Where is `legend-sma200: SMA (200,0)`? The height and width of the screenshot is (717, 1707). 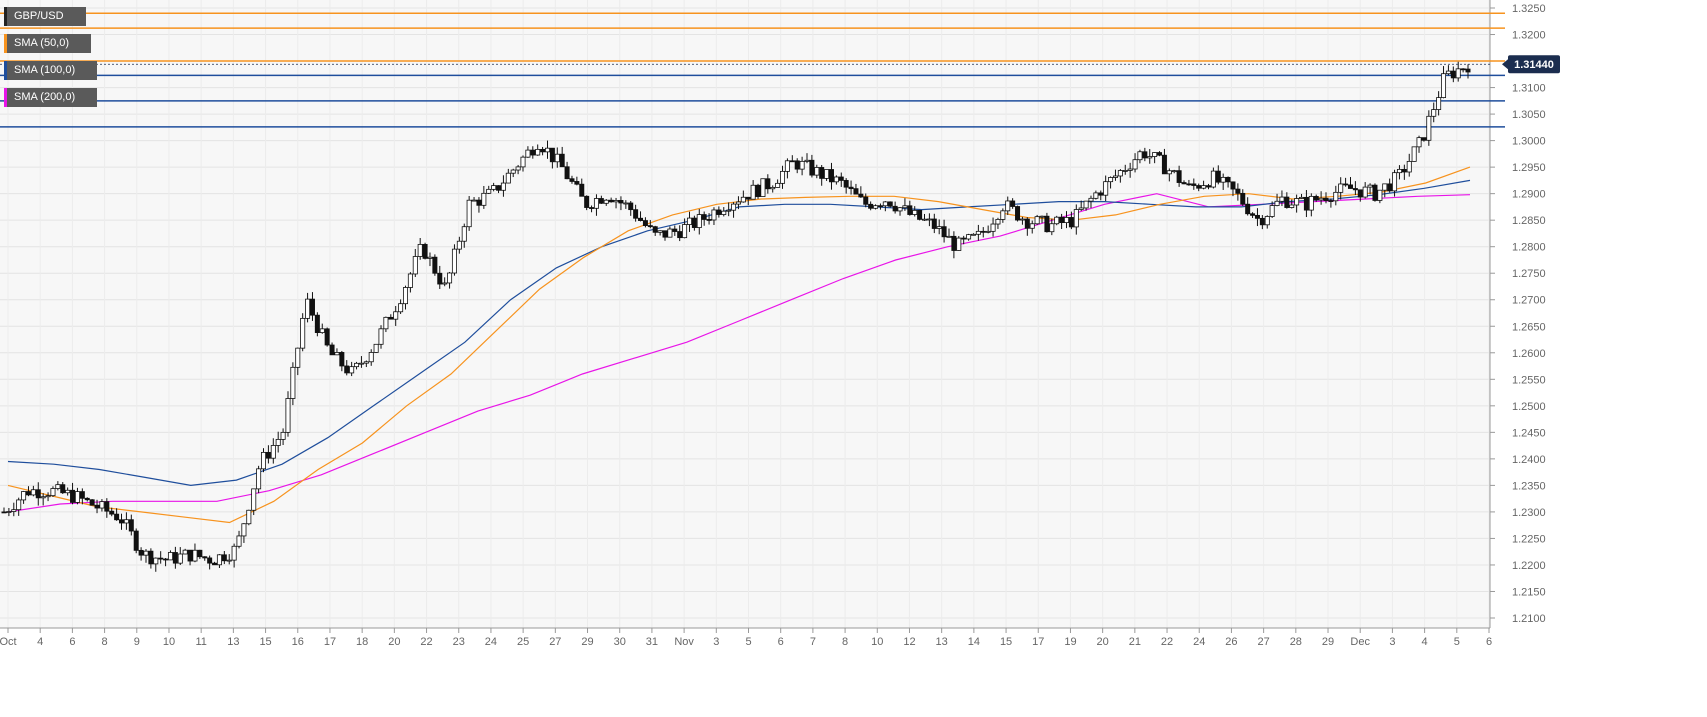
legend-sma200: SMA (200,0) is located at coordinates (50, 97).